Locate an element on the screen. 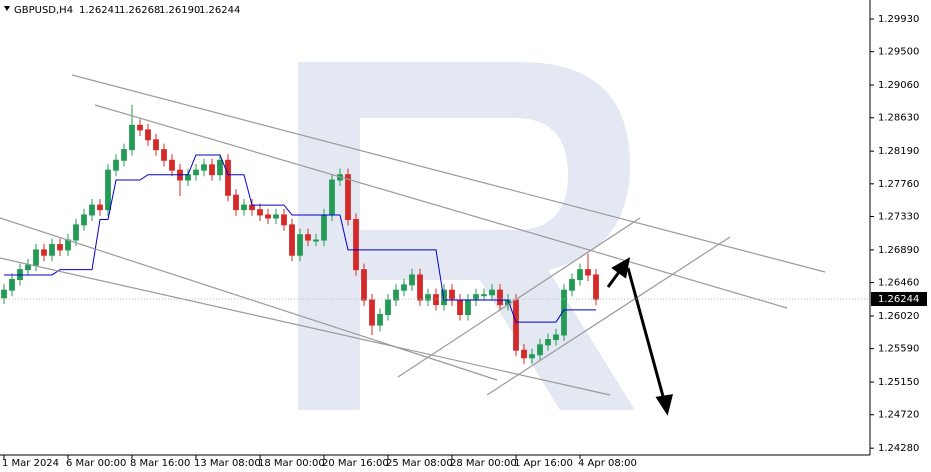 The height and width of the screenshot is (472, 931). price-marker is located at coordinates (899, 298).